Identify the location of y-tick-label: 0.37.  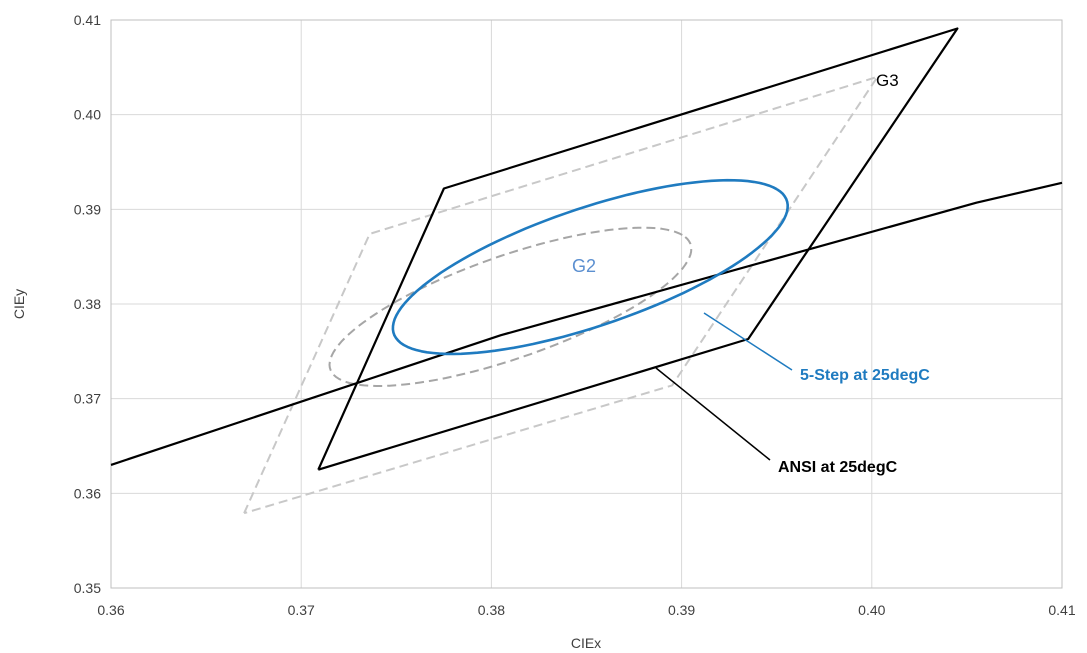
(87, 399).